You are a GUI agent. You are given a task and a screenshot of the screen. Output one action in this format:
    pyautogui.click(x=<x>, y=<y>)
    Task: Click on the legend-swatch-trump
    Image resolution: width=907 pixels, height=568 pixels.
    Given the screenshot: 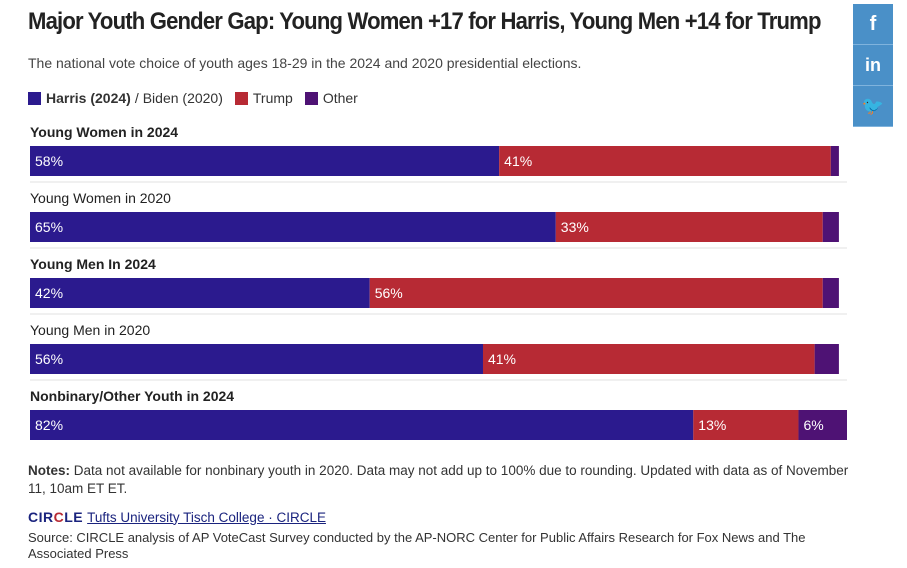 What is the action you would take?
    pyautogui.click(x=241, y=98)
    